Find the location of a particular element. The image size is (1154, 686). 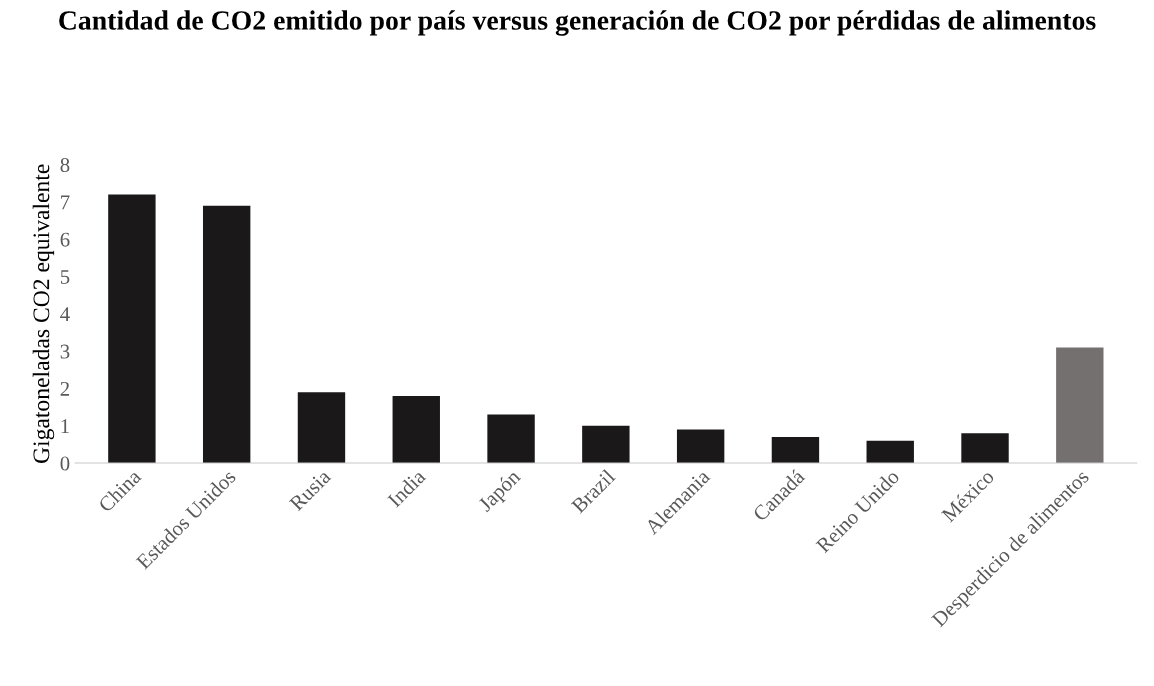

y-tick-label: 7 is located at coordinates (65, 202).